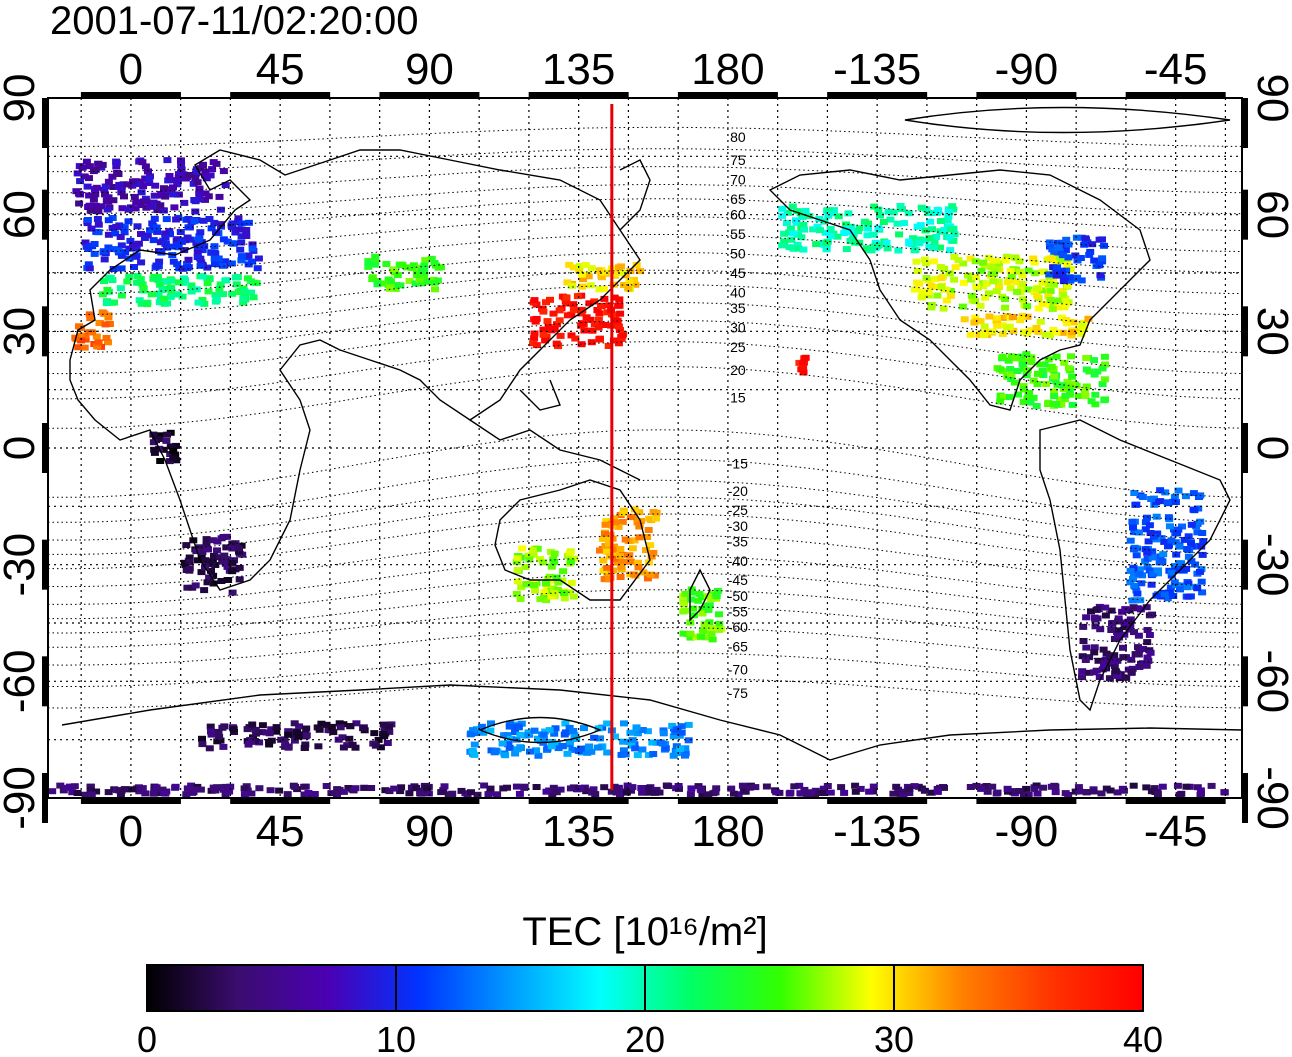  Describe the element at coordinates (22, 448) in the screenshot. I see `lat-tick-label: 0` at that location.